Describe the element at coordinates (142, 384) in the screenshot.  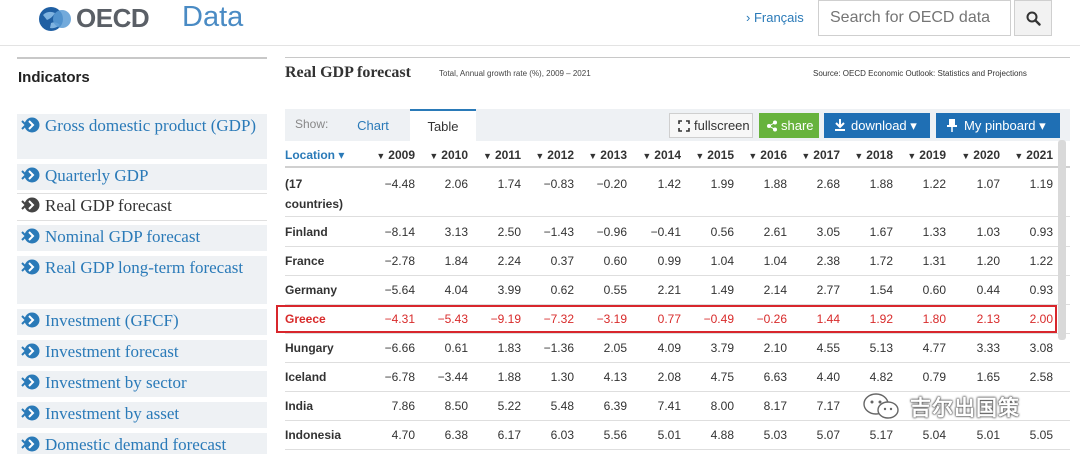
I see `sidebar-item: Investment by sector` at that location.